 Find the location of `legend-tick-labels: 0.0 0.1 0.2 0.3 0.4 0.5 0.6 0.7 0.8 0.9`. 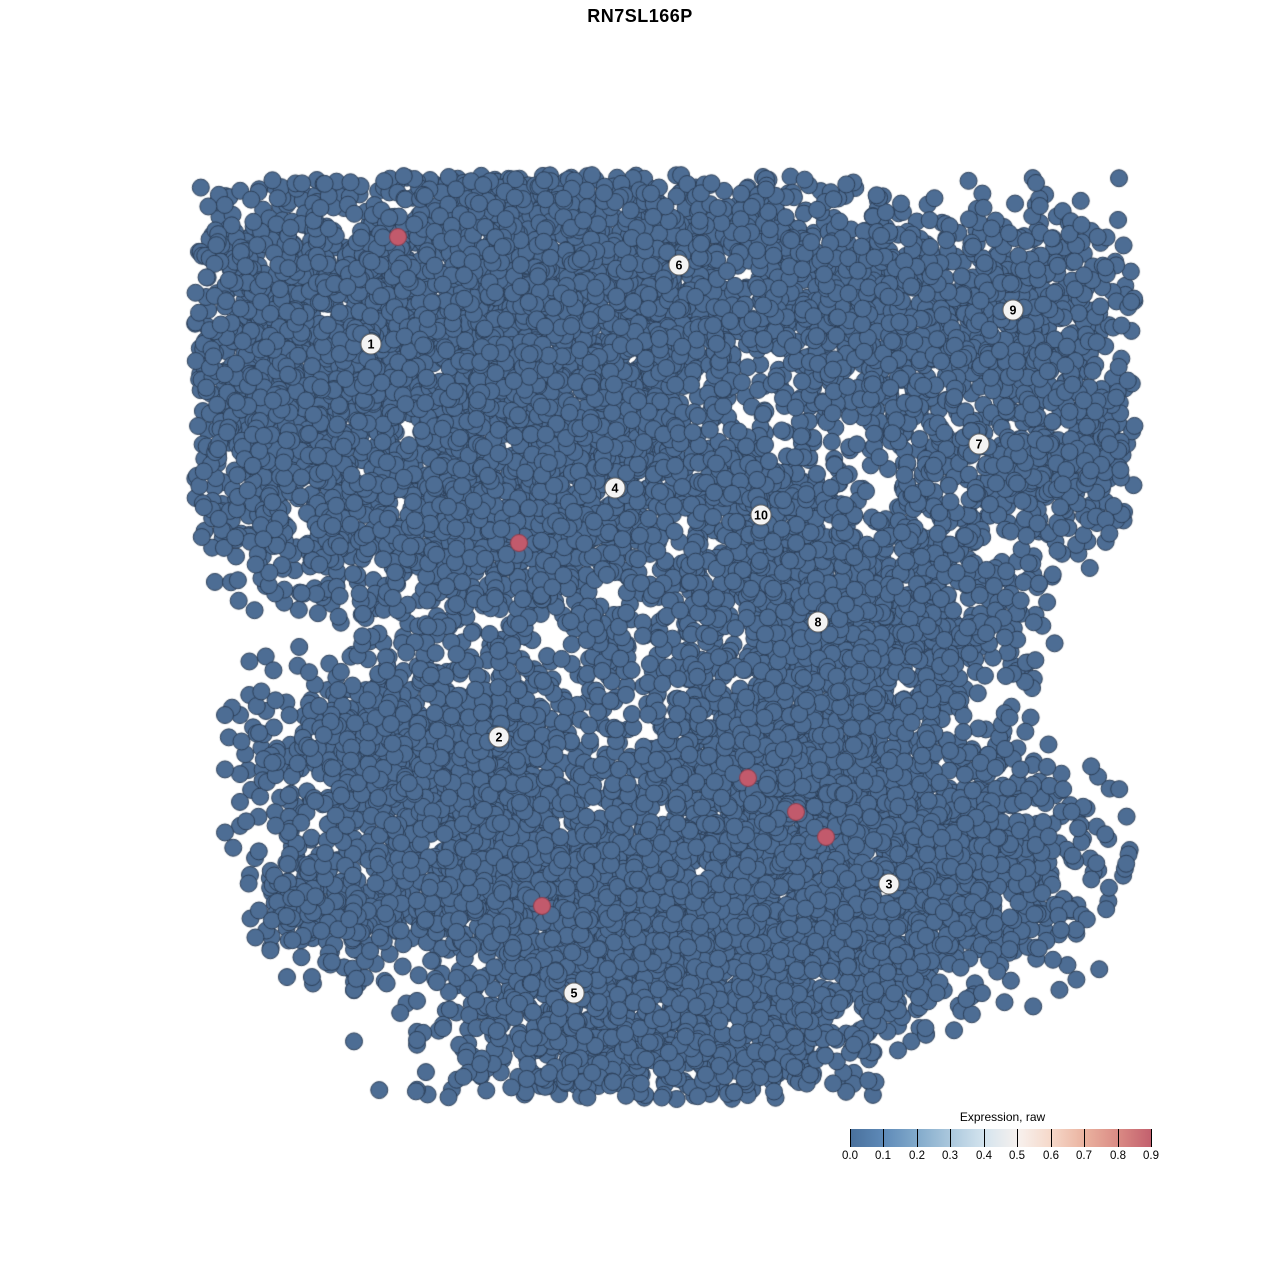

legend-tick-labels: 0.0 0.1 0.2 0.3 0.4 0.5 0.6 0.7 0.8 0.9 is located at coordinates (1000, 1157).